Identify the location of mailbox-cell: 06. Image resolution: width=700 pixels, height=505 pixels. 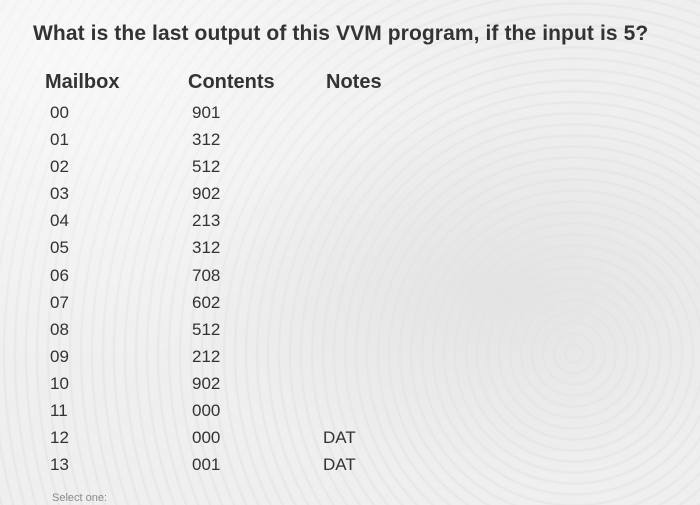
(59, 275).